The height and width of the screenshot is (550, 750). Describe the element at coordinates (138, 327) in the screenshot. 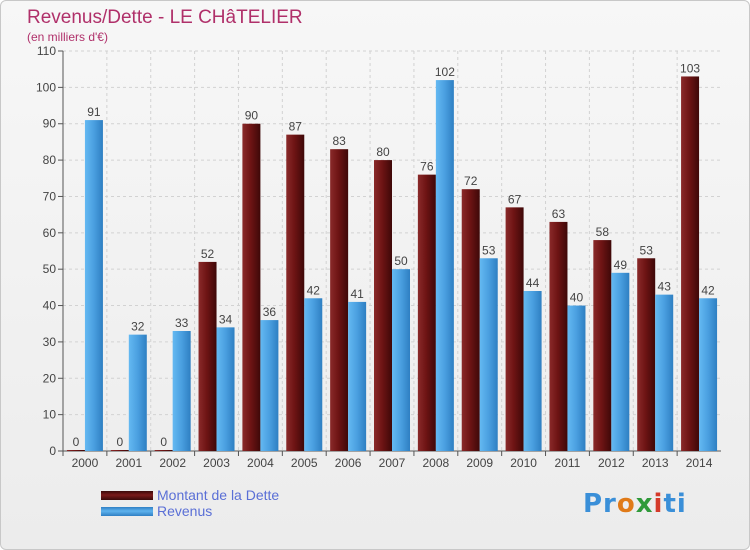

I see `value-label-revenue: 32` at that location.